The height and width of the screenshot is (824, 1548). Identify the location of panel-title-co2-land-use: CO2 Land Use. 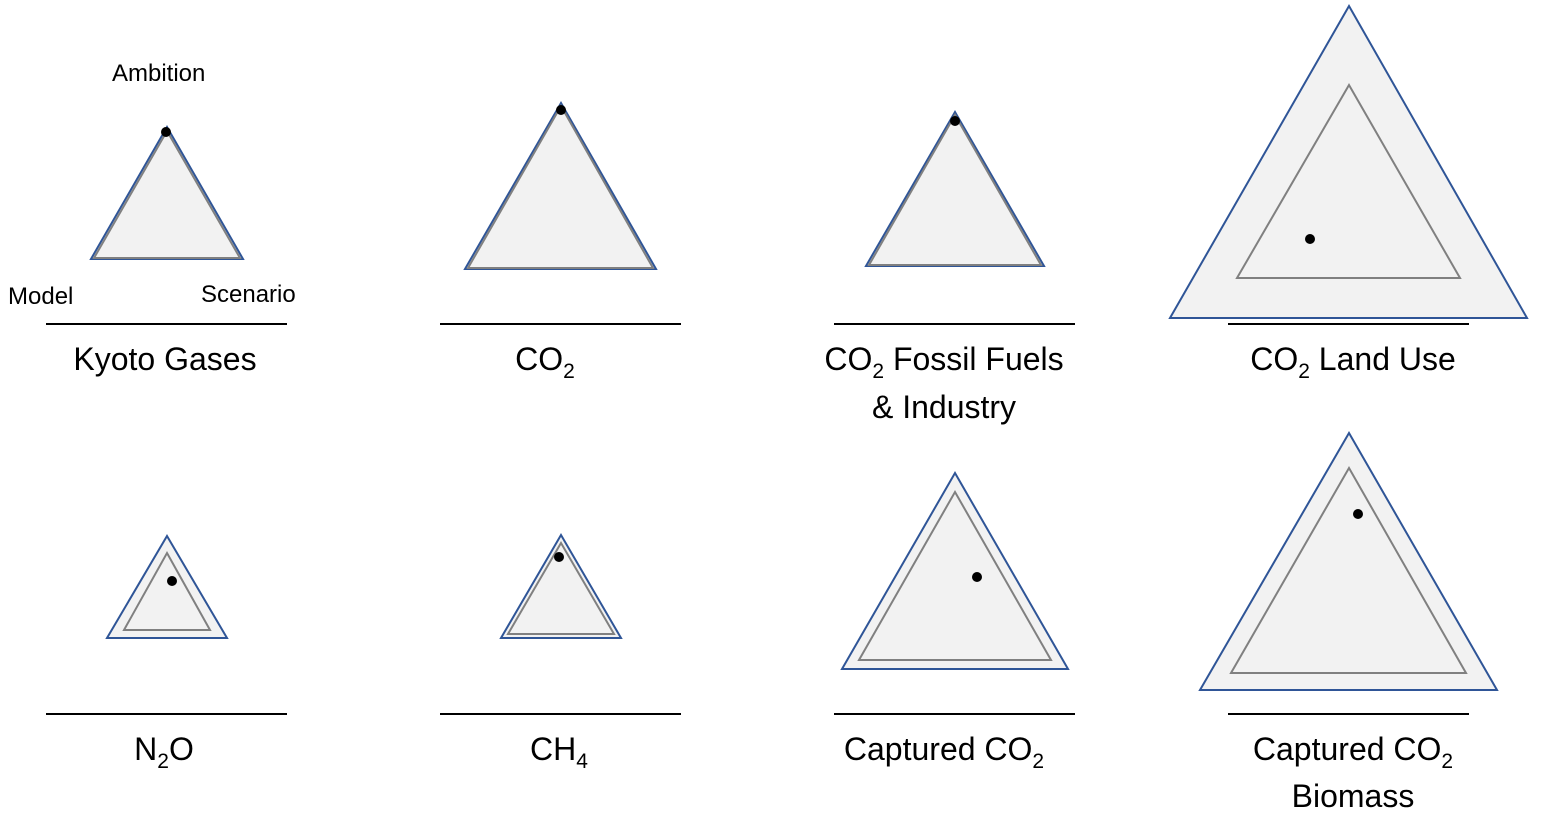
(1353, 362).